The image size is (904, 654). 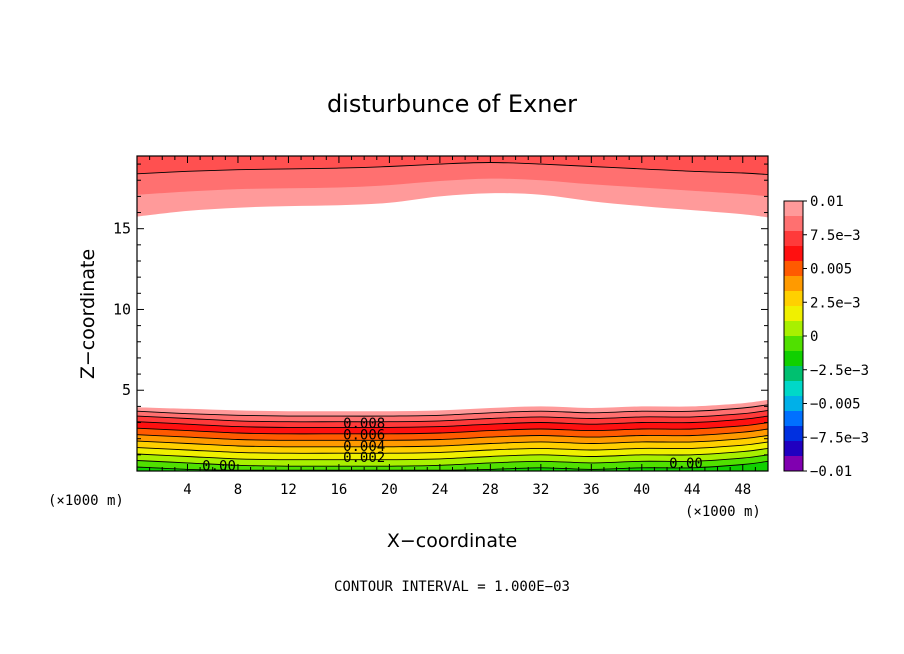 I want to click on x-tick-label: 8, so click(x=238, y=490).